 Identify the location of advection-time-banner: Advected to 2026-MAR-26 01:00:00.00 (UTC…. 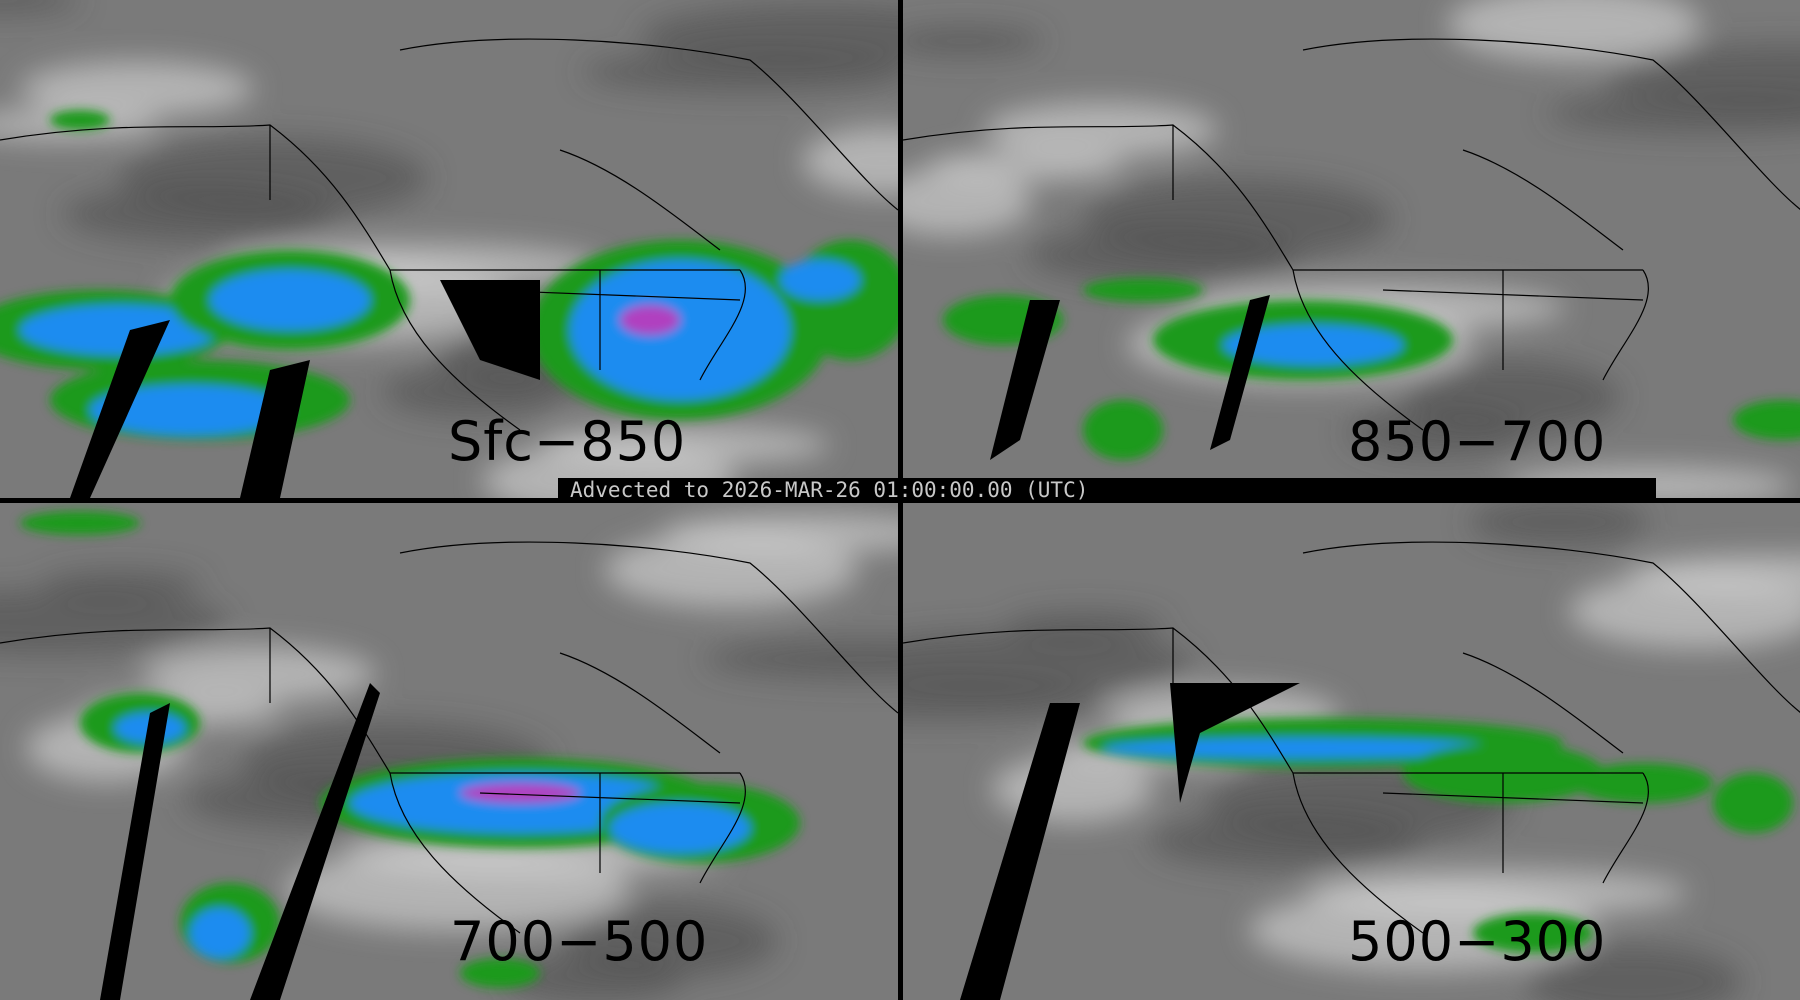
(1107, 490).